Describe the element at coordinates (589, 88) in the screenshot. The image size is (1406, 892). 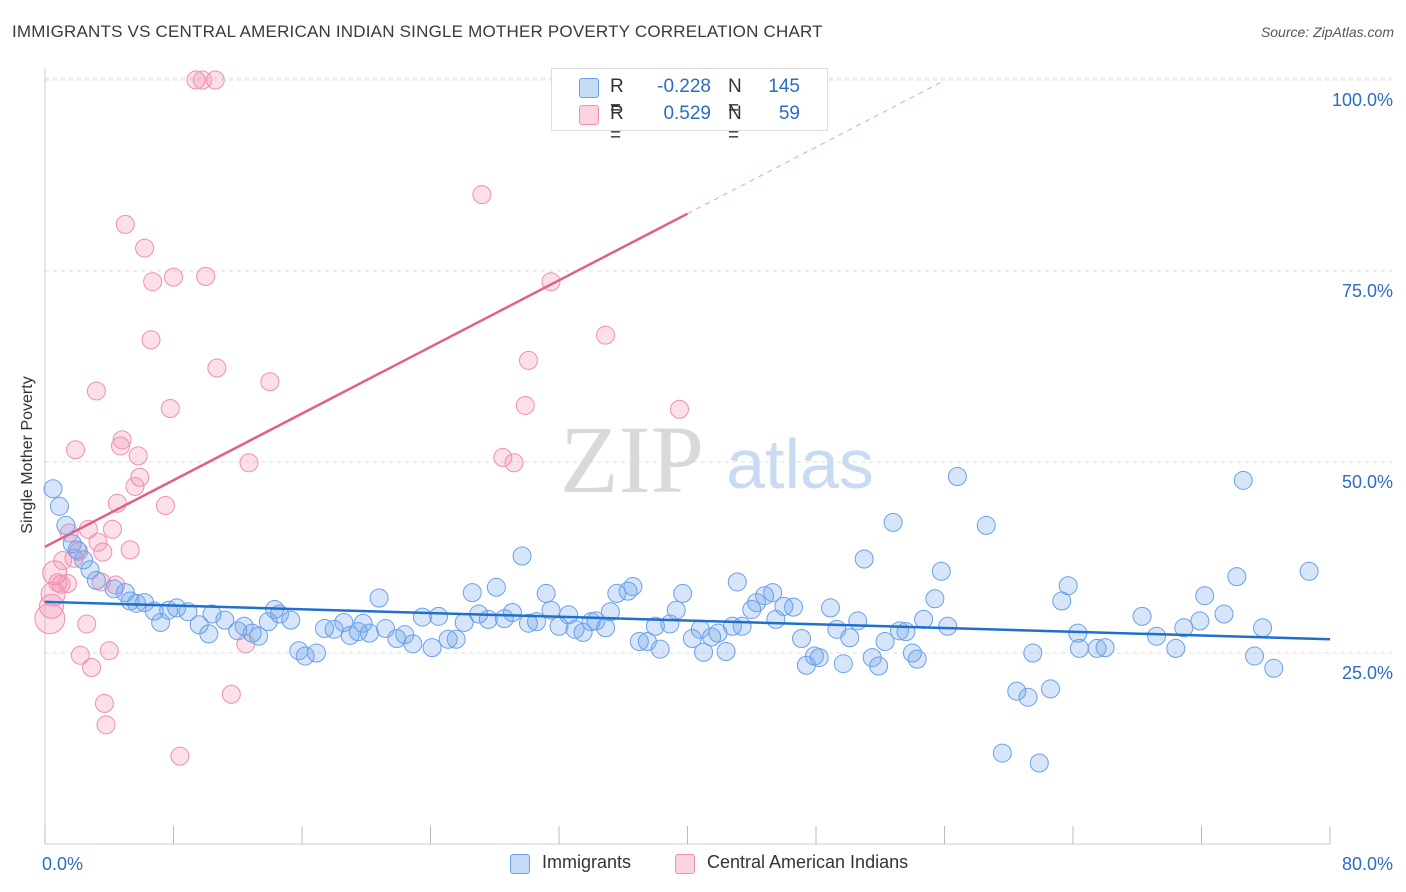
I see `legend-swatch-blue` at that location.